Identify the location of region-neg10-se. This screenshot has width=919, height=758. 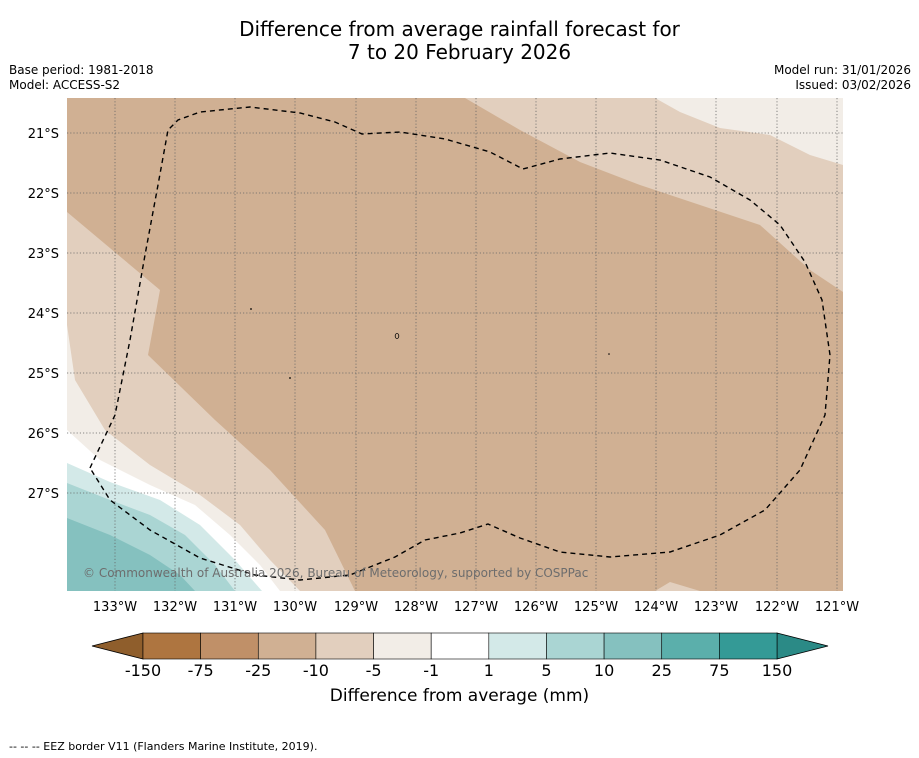
(677, 586).